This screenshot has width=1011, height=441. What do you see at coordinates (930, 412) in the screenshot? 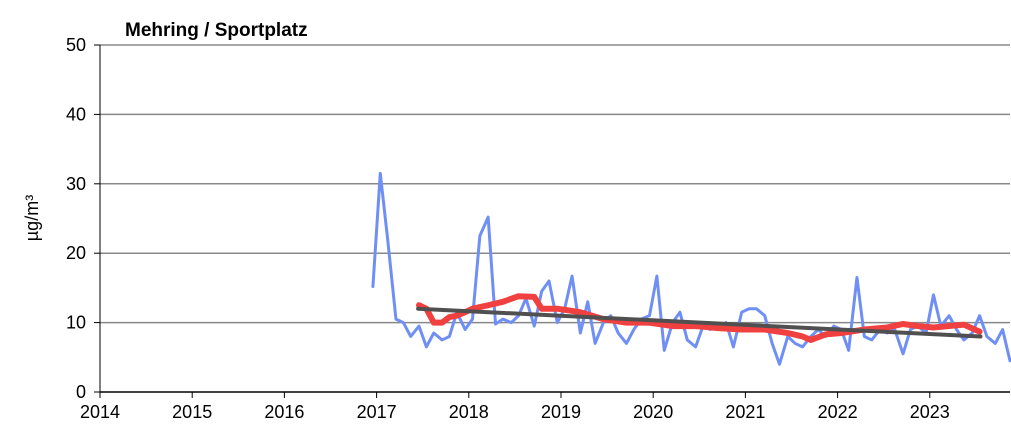
I see `x-tick-label: 2023` at bounding box center [930, 412].